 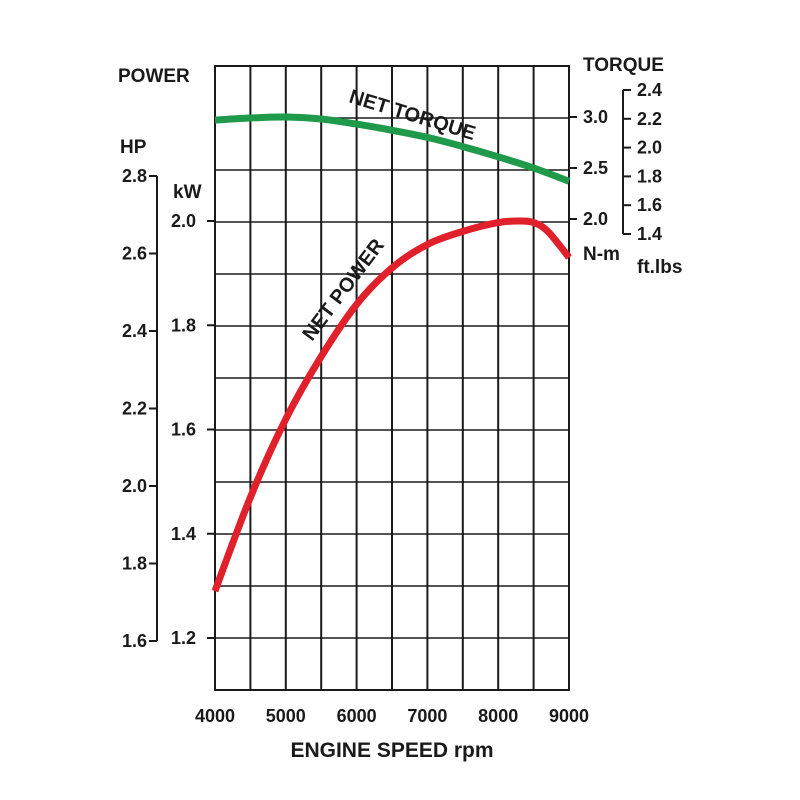 I want to click on ftlbs-tick-label: 1.6, so click(x=649, y=205).